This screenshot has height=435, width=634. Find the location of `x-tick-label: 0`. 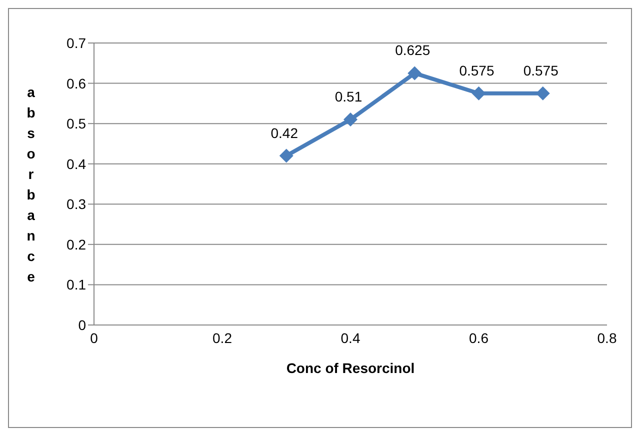

x-tick-label: 0 is located at coordinates (94, 338).